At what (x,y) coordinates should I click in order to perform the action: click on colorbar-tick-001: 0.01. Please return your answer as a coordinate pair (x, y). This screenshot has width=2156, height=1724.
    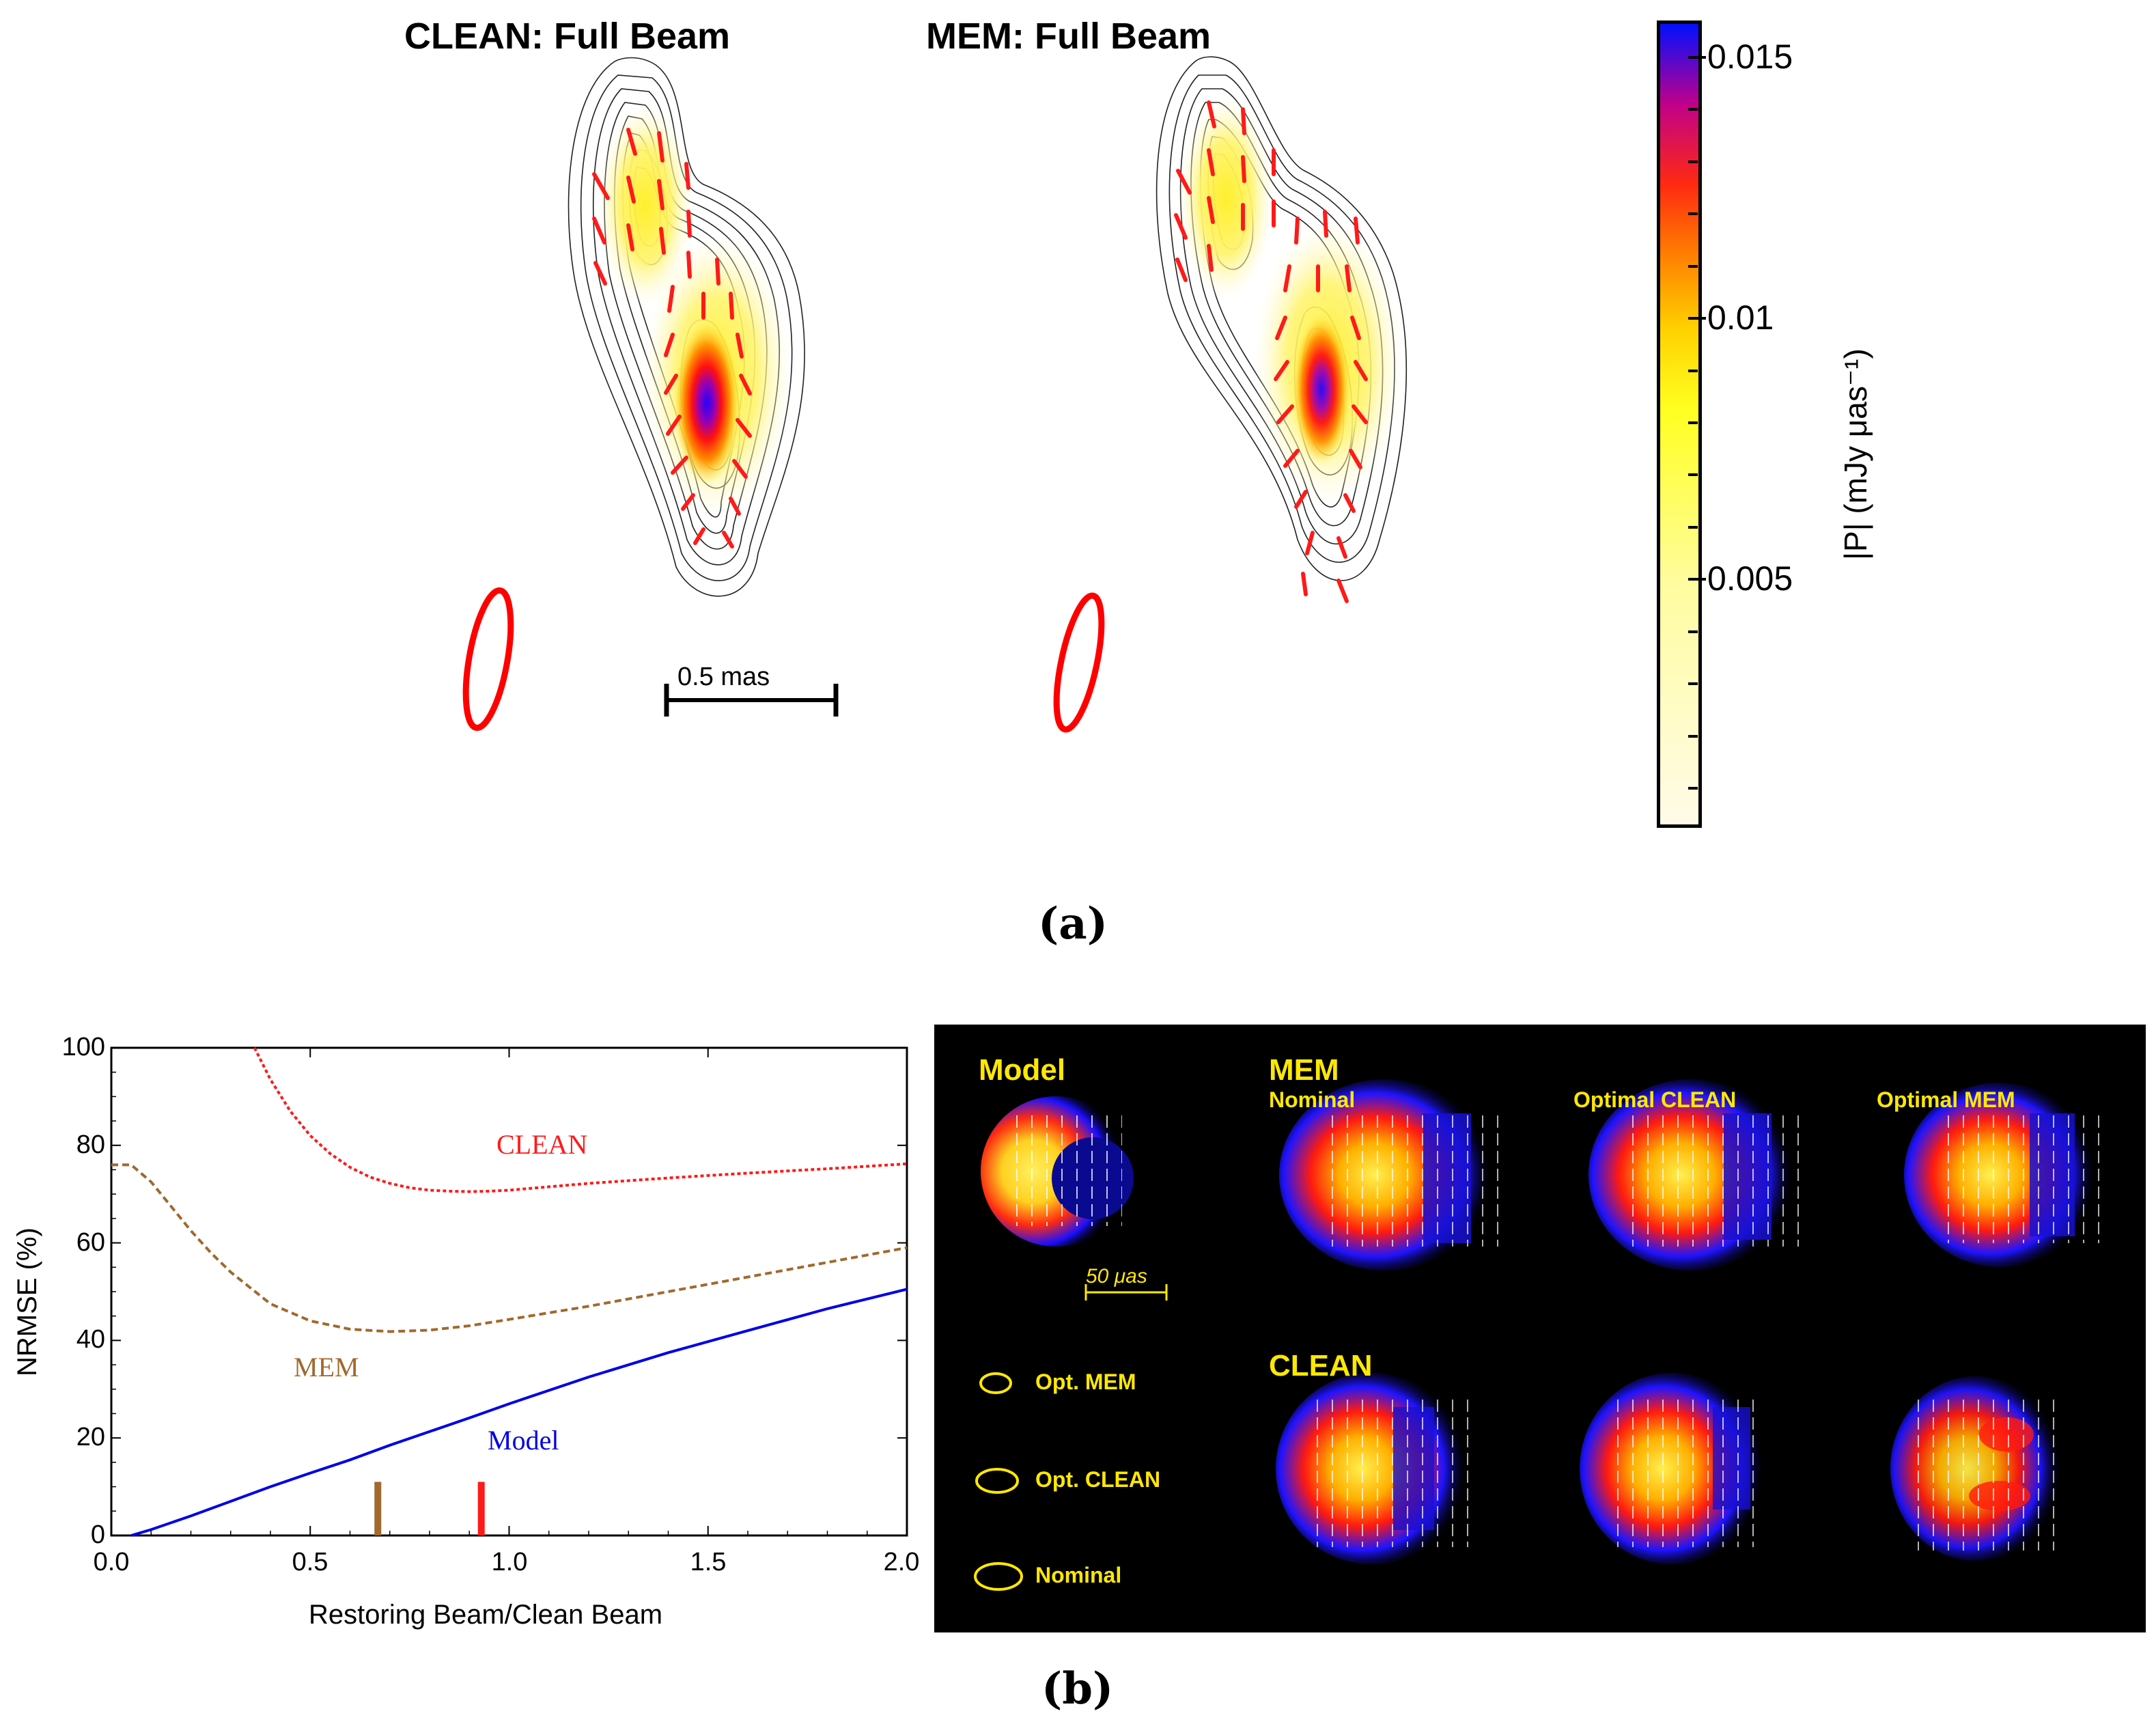
    Looking at the image, I should click on (1740, 317).